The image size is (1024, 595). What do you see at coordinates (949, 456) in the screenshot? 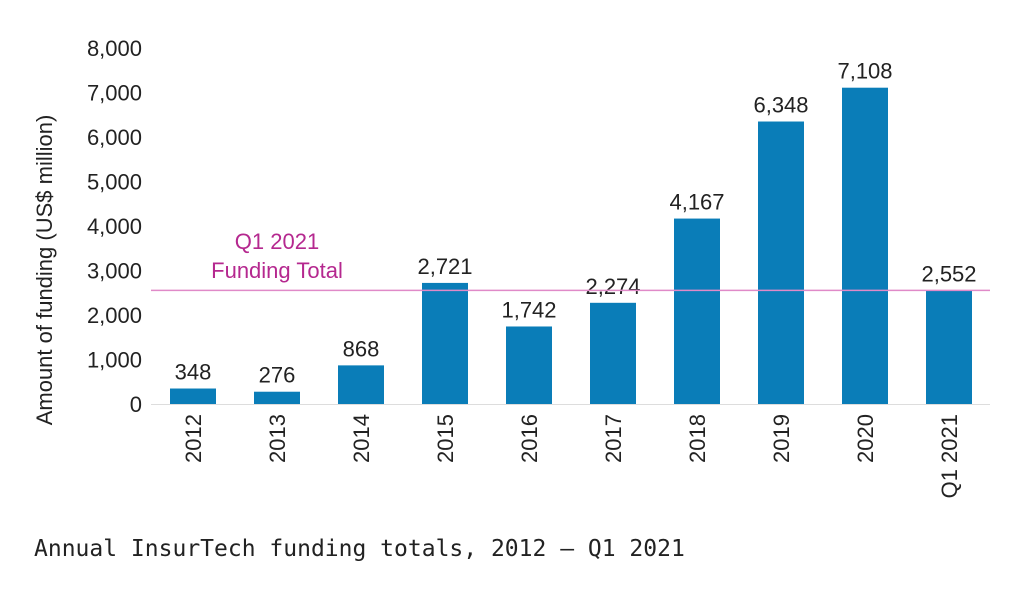
I see `x-tick-label: Q1 2021` at bounding box center [949, 456].